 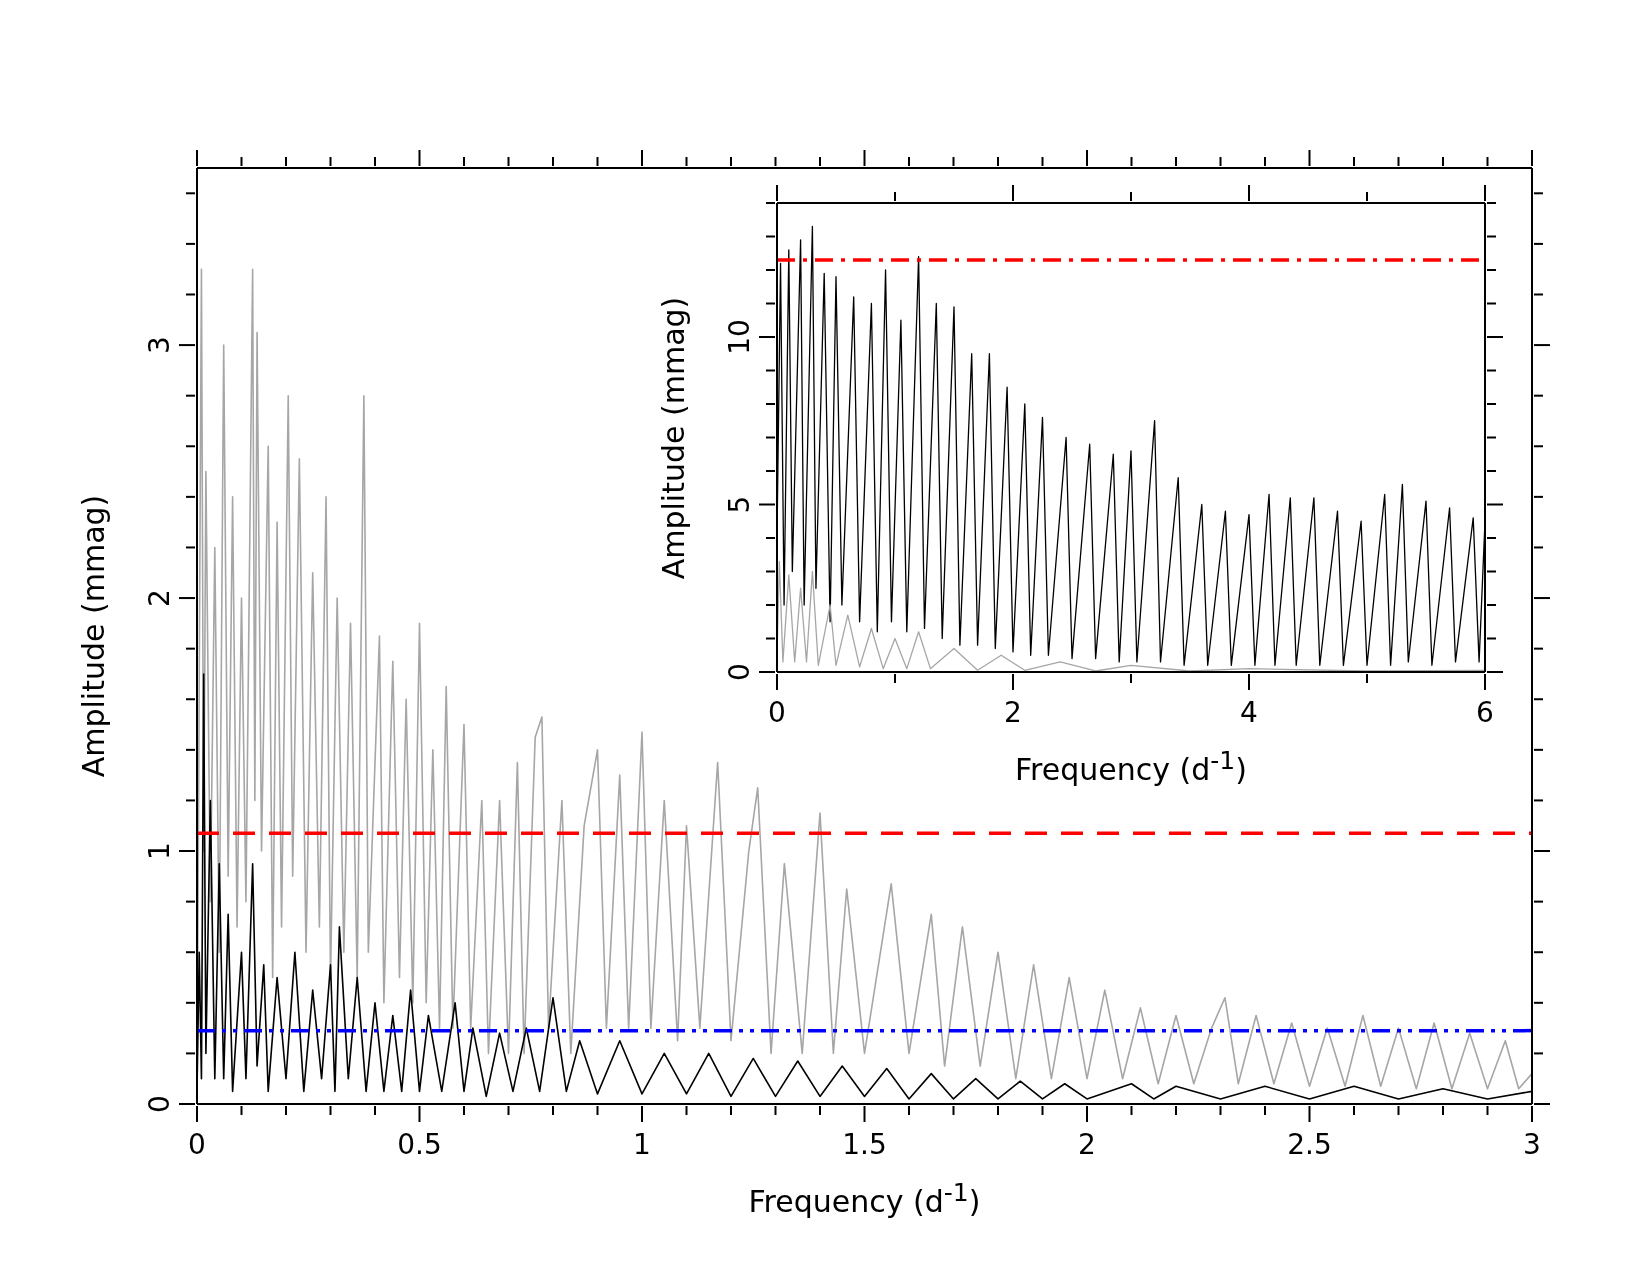 I want to click on x-tick-label: 1.5, so click(x=864, y=1145).